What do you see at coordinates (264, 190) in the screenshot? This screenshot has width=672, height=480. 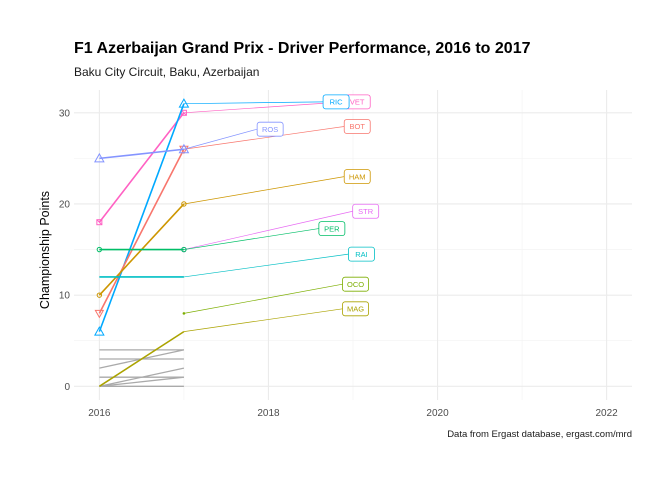 I see `series-leader-ham` at bounding box center [264, 190].